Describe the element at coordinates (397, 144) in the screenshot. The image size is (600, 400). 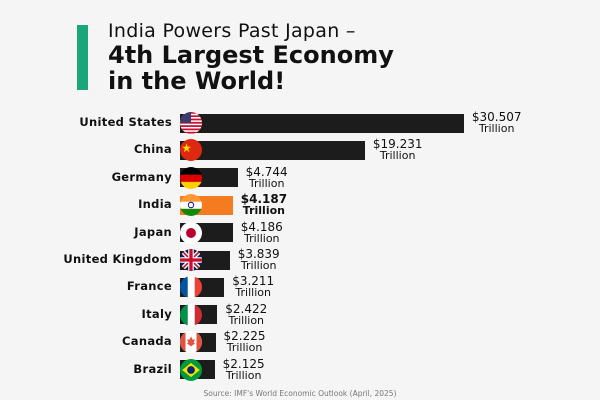
I see `value-text: $19.231` at that location.